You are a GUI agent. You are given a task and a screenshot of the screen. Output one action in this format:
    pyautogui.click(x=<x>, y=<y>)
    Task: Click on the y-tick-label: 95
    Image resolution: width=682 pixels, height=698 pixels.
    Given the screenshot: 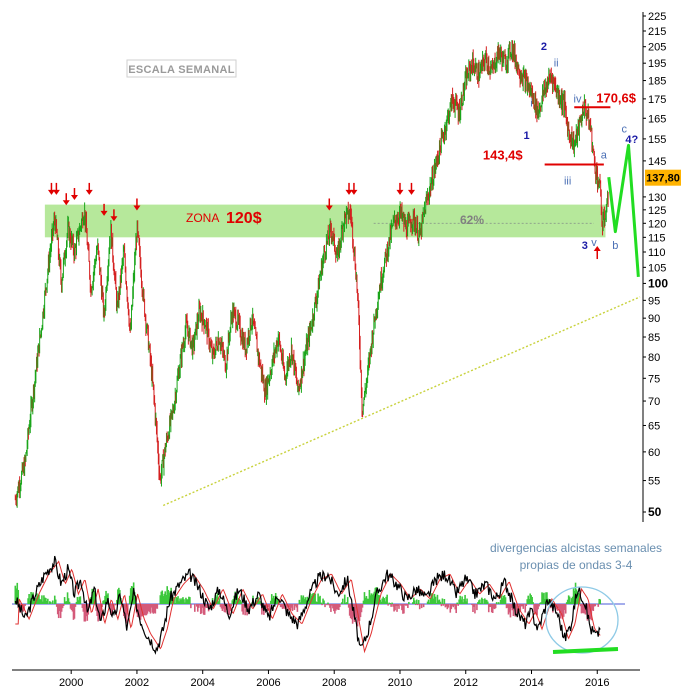 What is the action you would take?
    pyautogui.click(x=654, y=301)
    